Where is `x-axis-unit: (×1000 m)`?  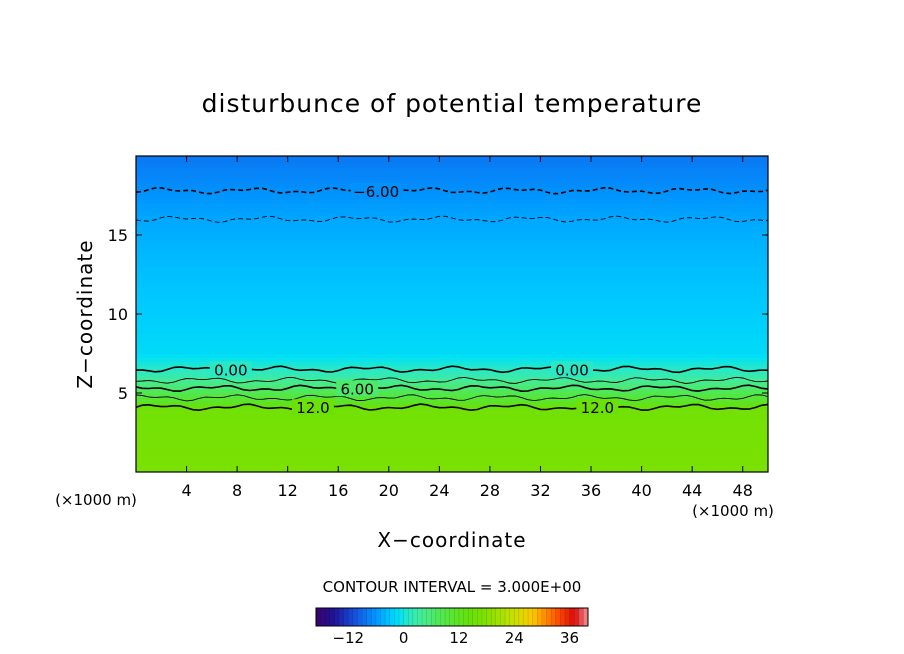 x-axis-unit: (×1000 m) is located at coordinates (733, 511).